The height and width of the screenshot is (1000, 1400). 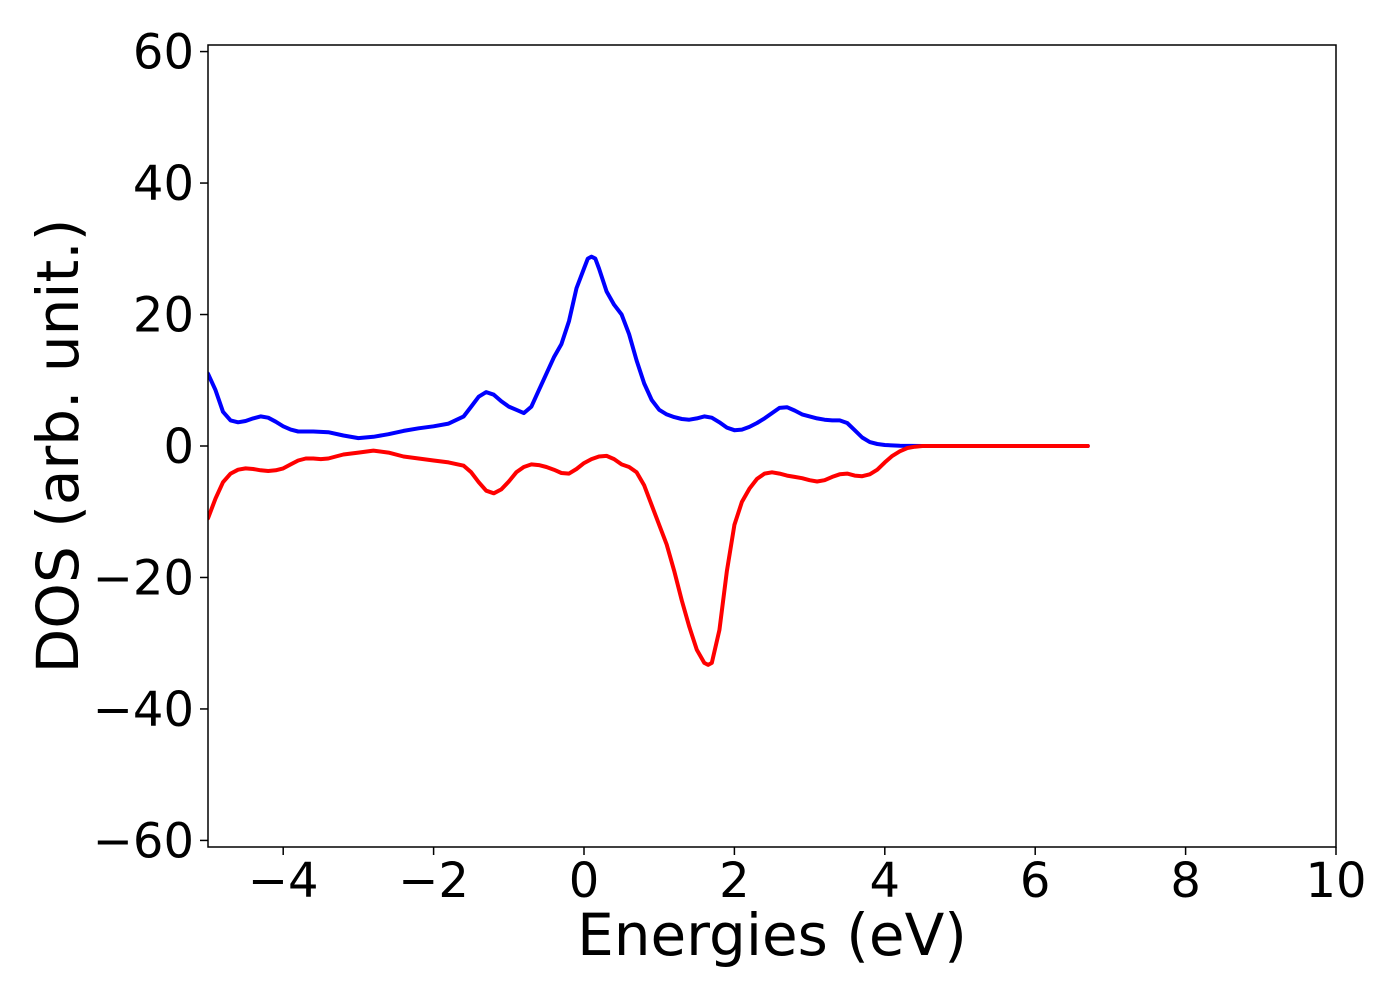 What do you see at coordinates (772, 935) in the screenshot?
I see `x-axis-label: Energies (eV)` at bounding box center [772, 935].